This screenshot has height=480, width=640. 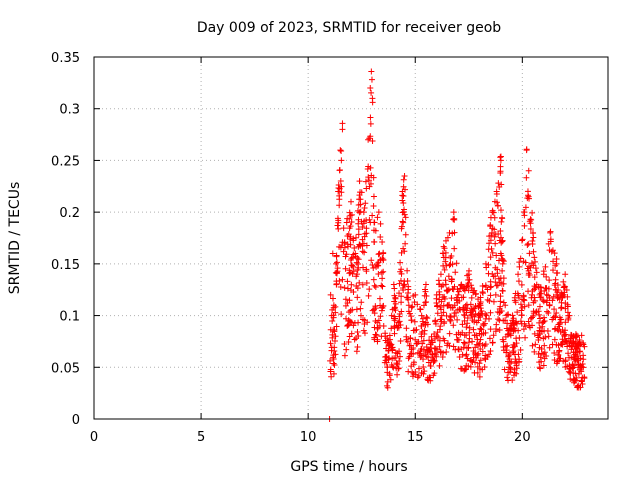 I want to click on x-tick-label: 5, so click(x=201, y=437).